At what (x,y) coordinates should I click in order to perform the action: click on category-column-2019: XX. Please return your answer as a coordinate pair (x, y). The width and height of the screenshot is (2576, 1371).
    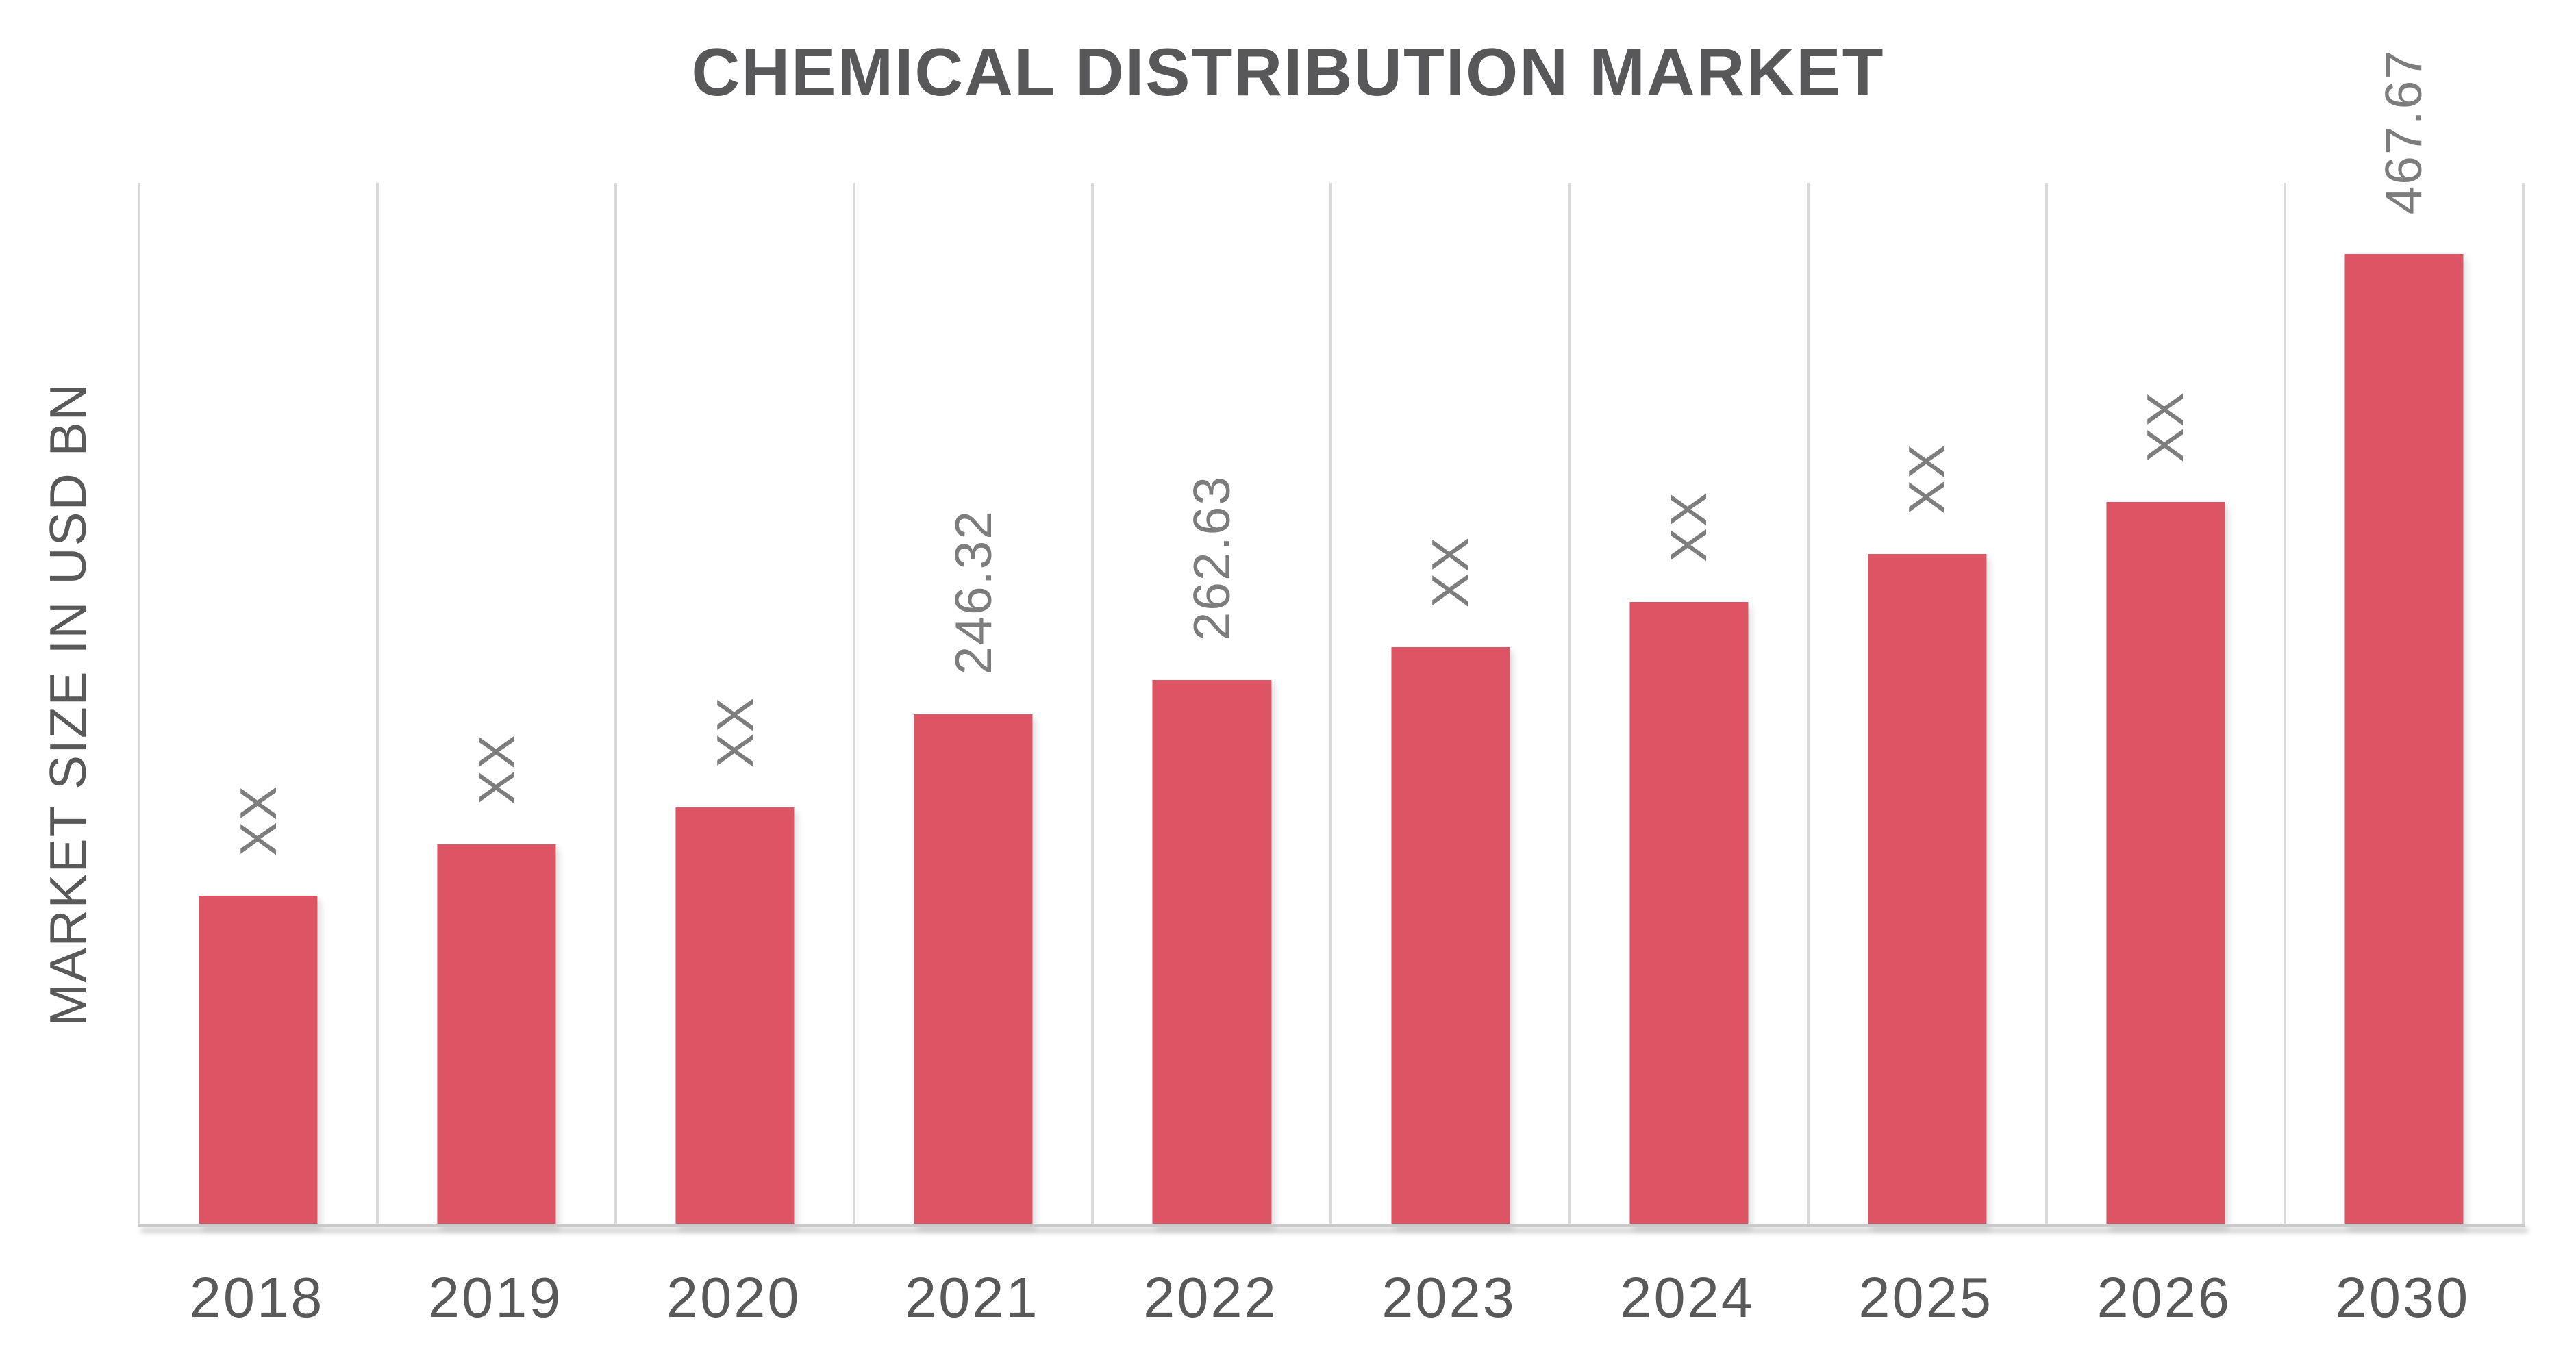
    Looking at the image, I should click on (498, 704).